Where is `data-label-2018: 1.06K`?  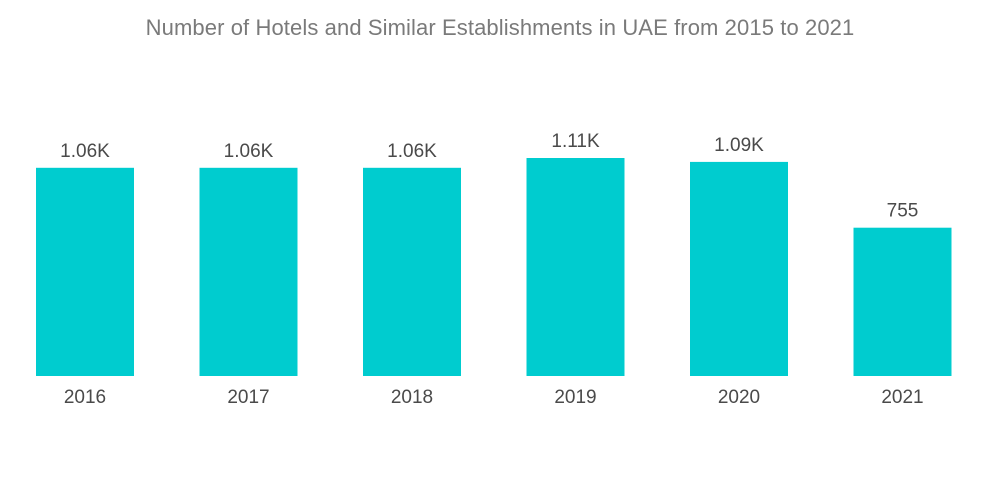
data-label-2018: 1.06K is located at coordinates (412, 151).